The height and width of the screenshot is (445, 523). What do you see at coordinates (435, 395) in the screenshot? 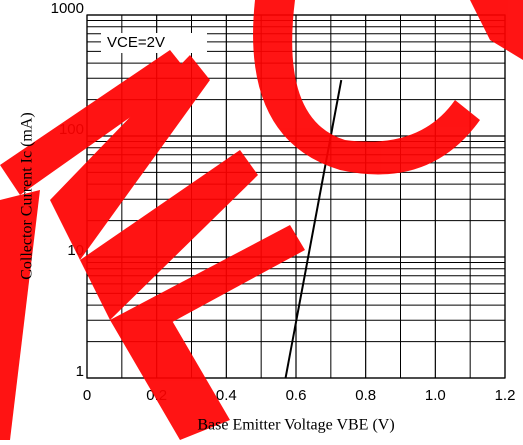
I see `x-tick-label: 1.0` at bounding box center [435, 395].